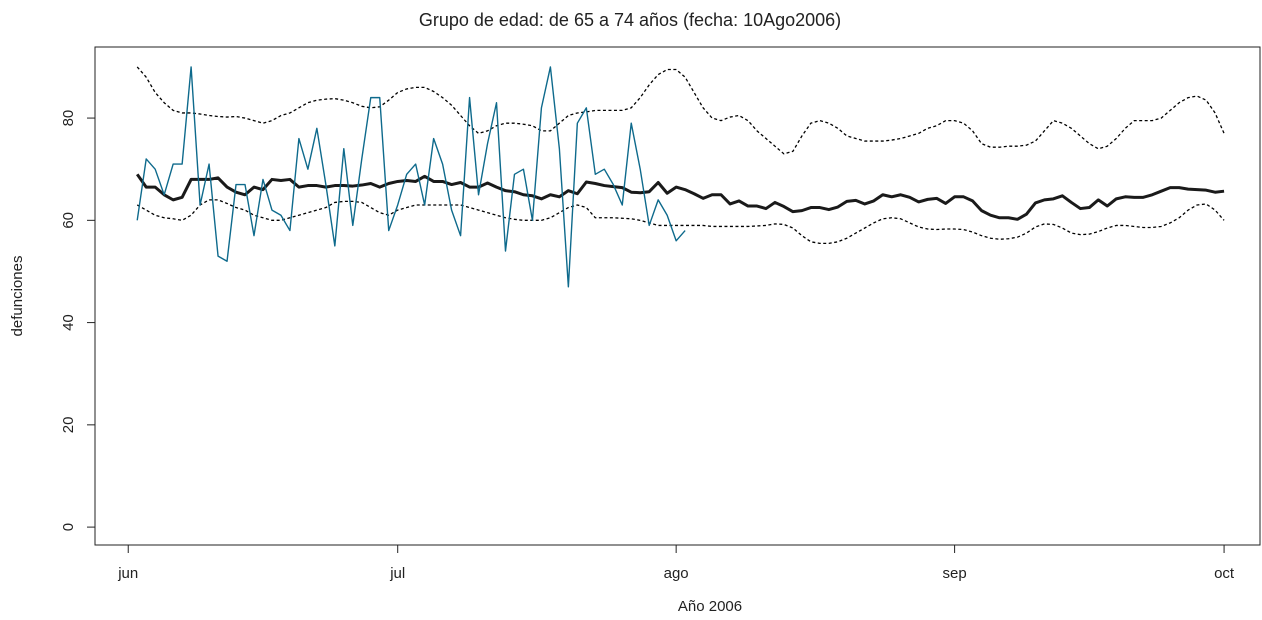 The image size is (1262, 620). What do you see at coordinates (127, 573) in the screenshot?
I see `x-tick-label: jun` at bounding box center [127, 573].